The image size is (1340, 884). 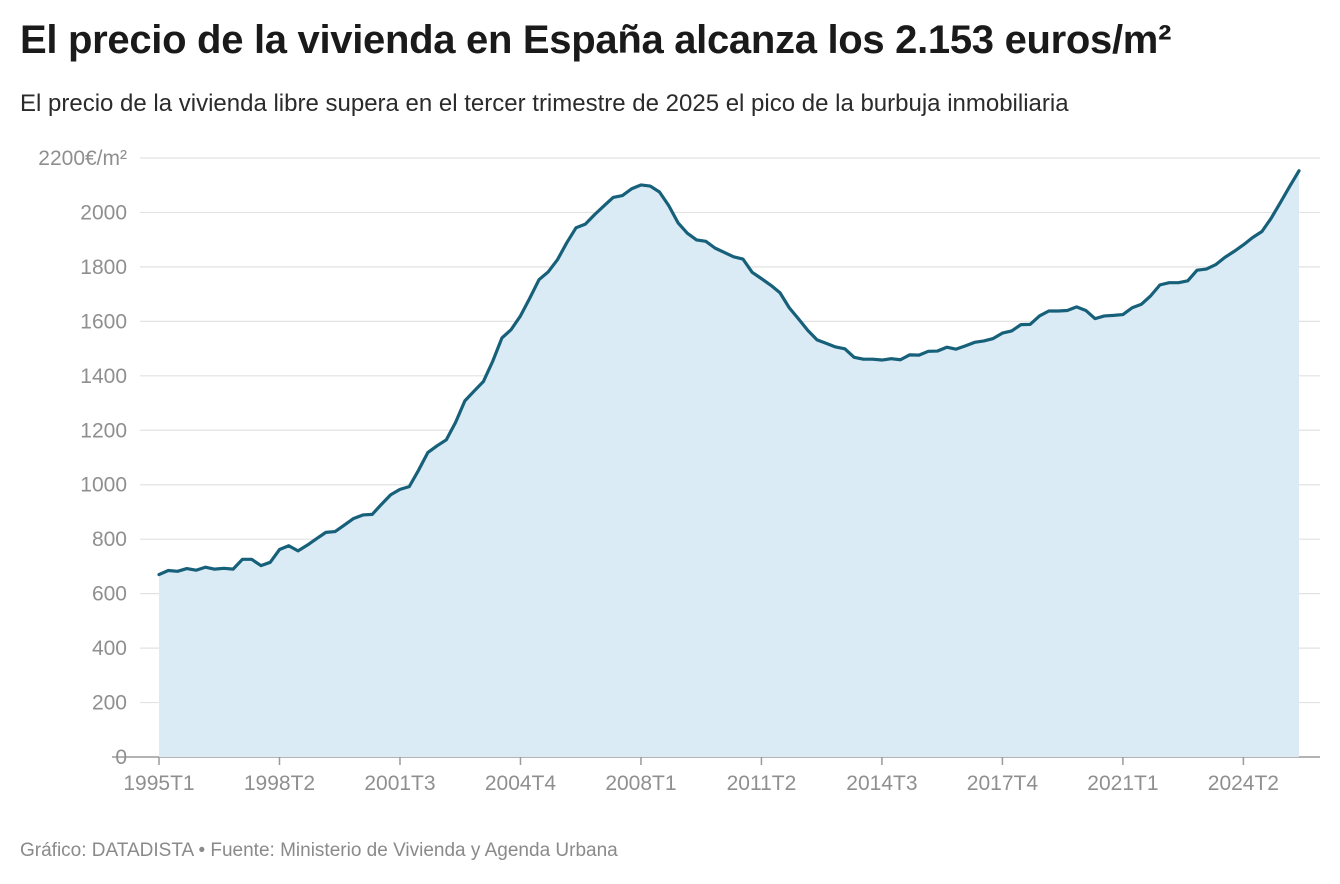 I want to click on y-tick-label-2200: 2200€/m², so click(x=82, y=158).